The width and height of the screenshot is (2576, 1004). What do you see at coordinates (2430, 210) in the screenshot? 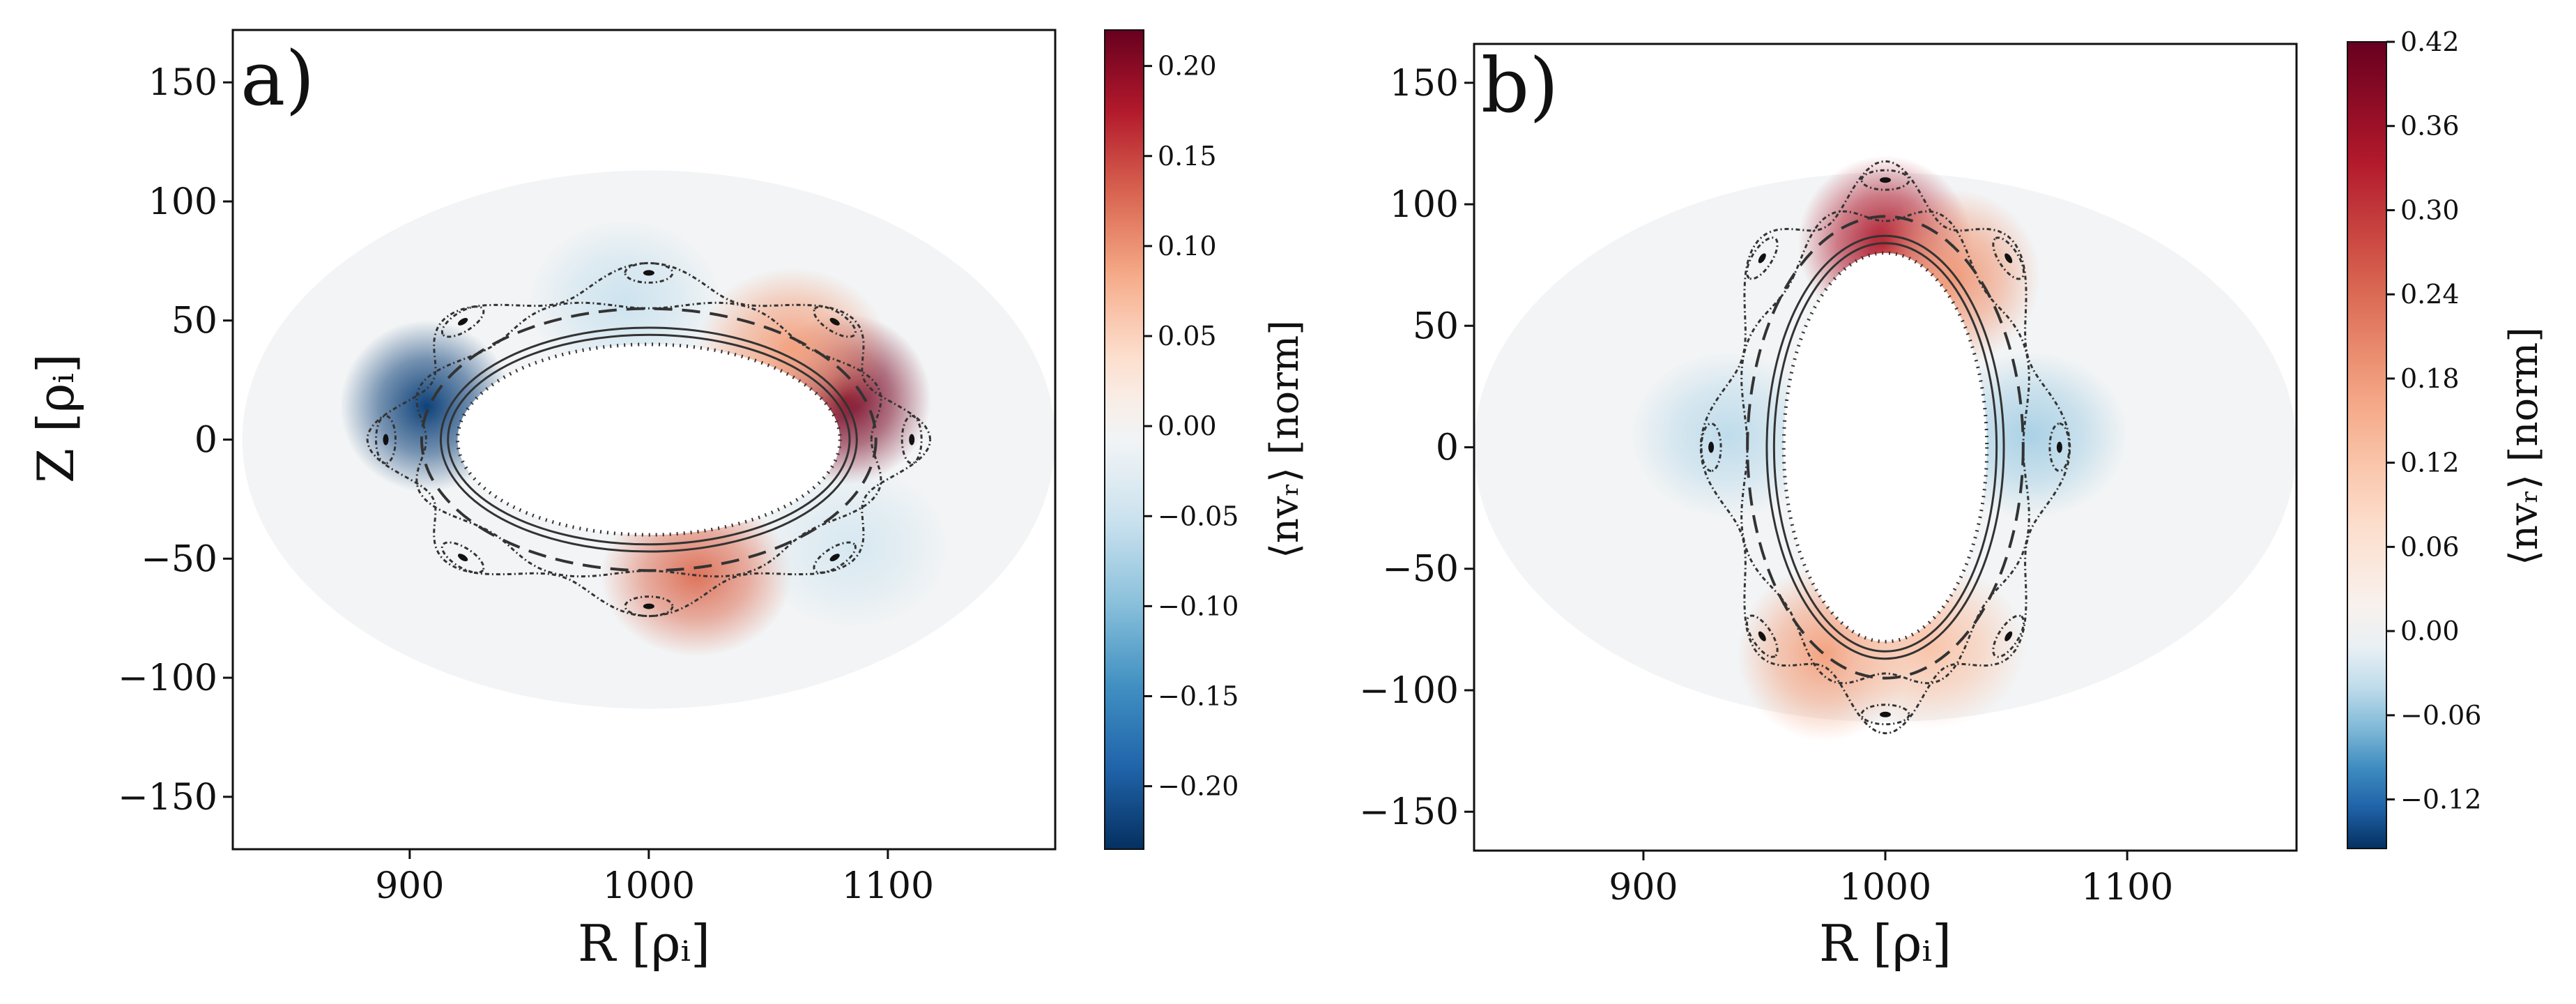
I see `colorbar-tick-label: 0.30` at bounding box center [2430, 210].